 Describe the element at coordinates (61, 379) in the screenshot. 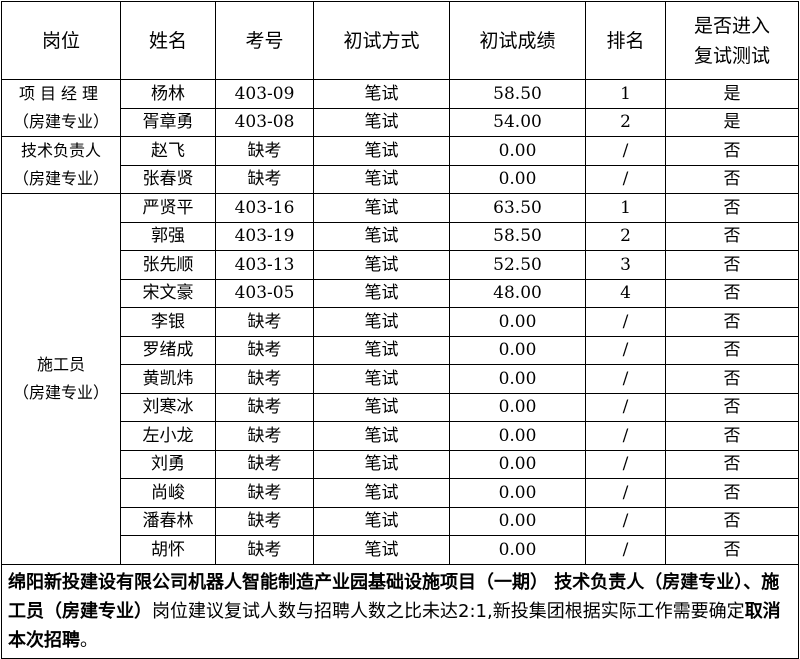

I see `position-cell: 施工员 （房建专业）` at that location.